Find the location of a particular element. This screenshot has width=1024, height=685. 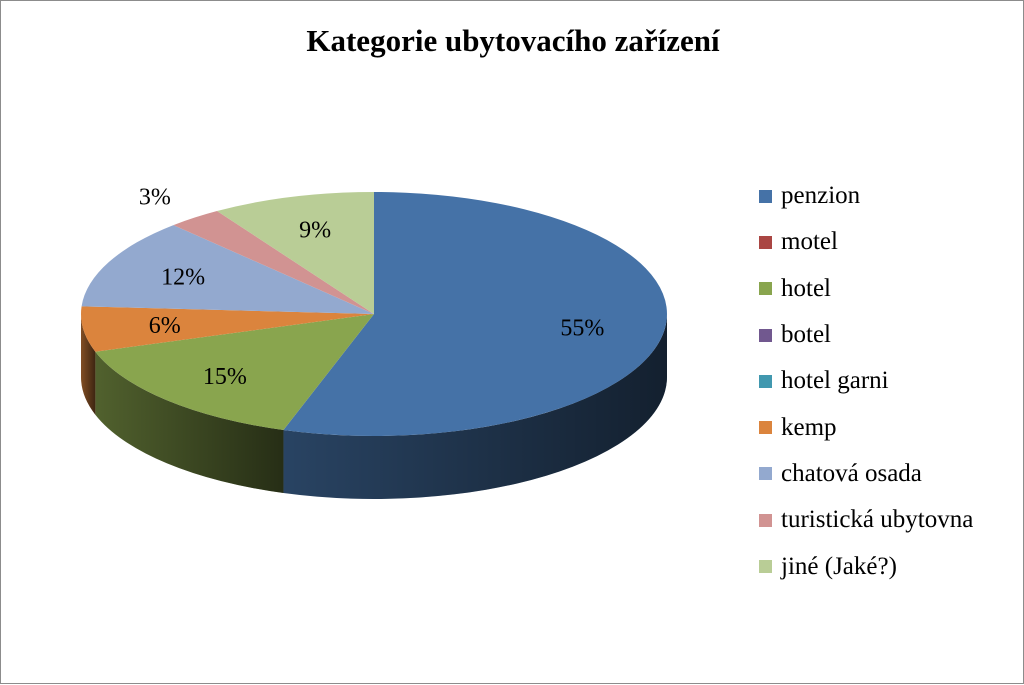

legend-label: botel is located at coordinates (806, 335).